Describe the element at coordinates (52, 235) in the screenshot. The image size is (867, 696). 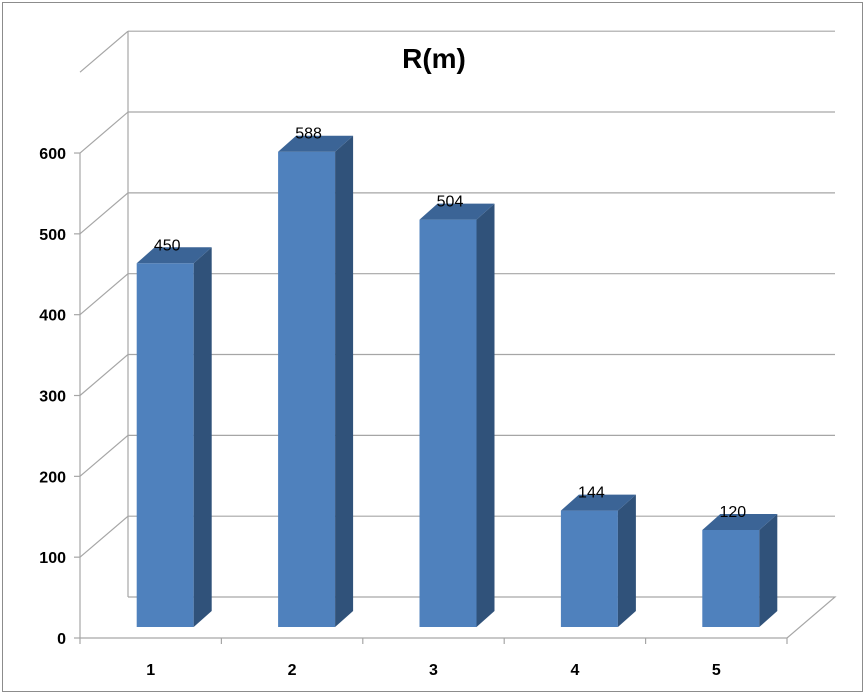
I see `y-tick-label: 500` at that location.